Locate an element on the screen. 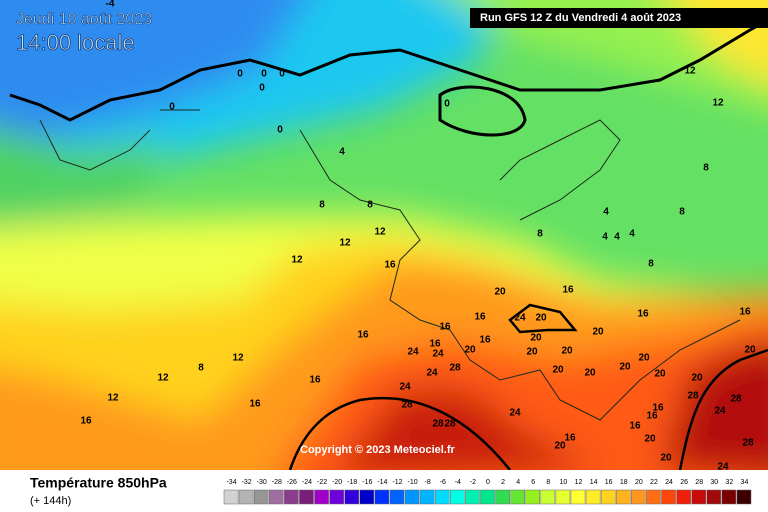  legend-title: Température 850hPa is located at coordinates (98, 483).